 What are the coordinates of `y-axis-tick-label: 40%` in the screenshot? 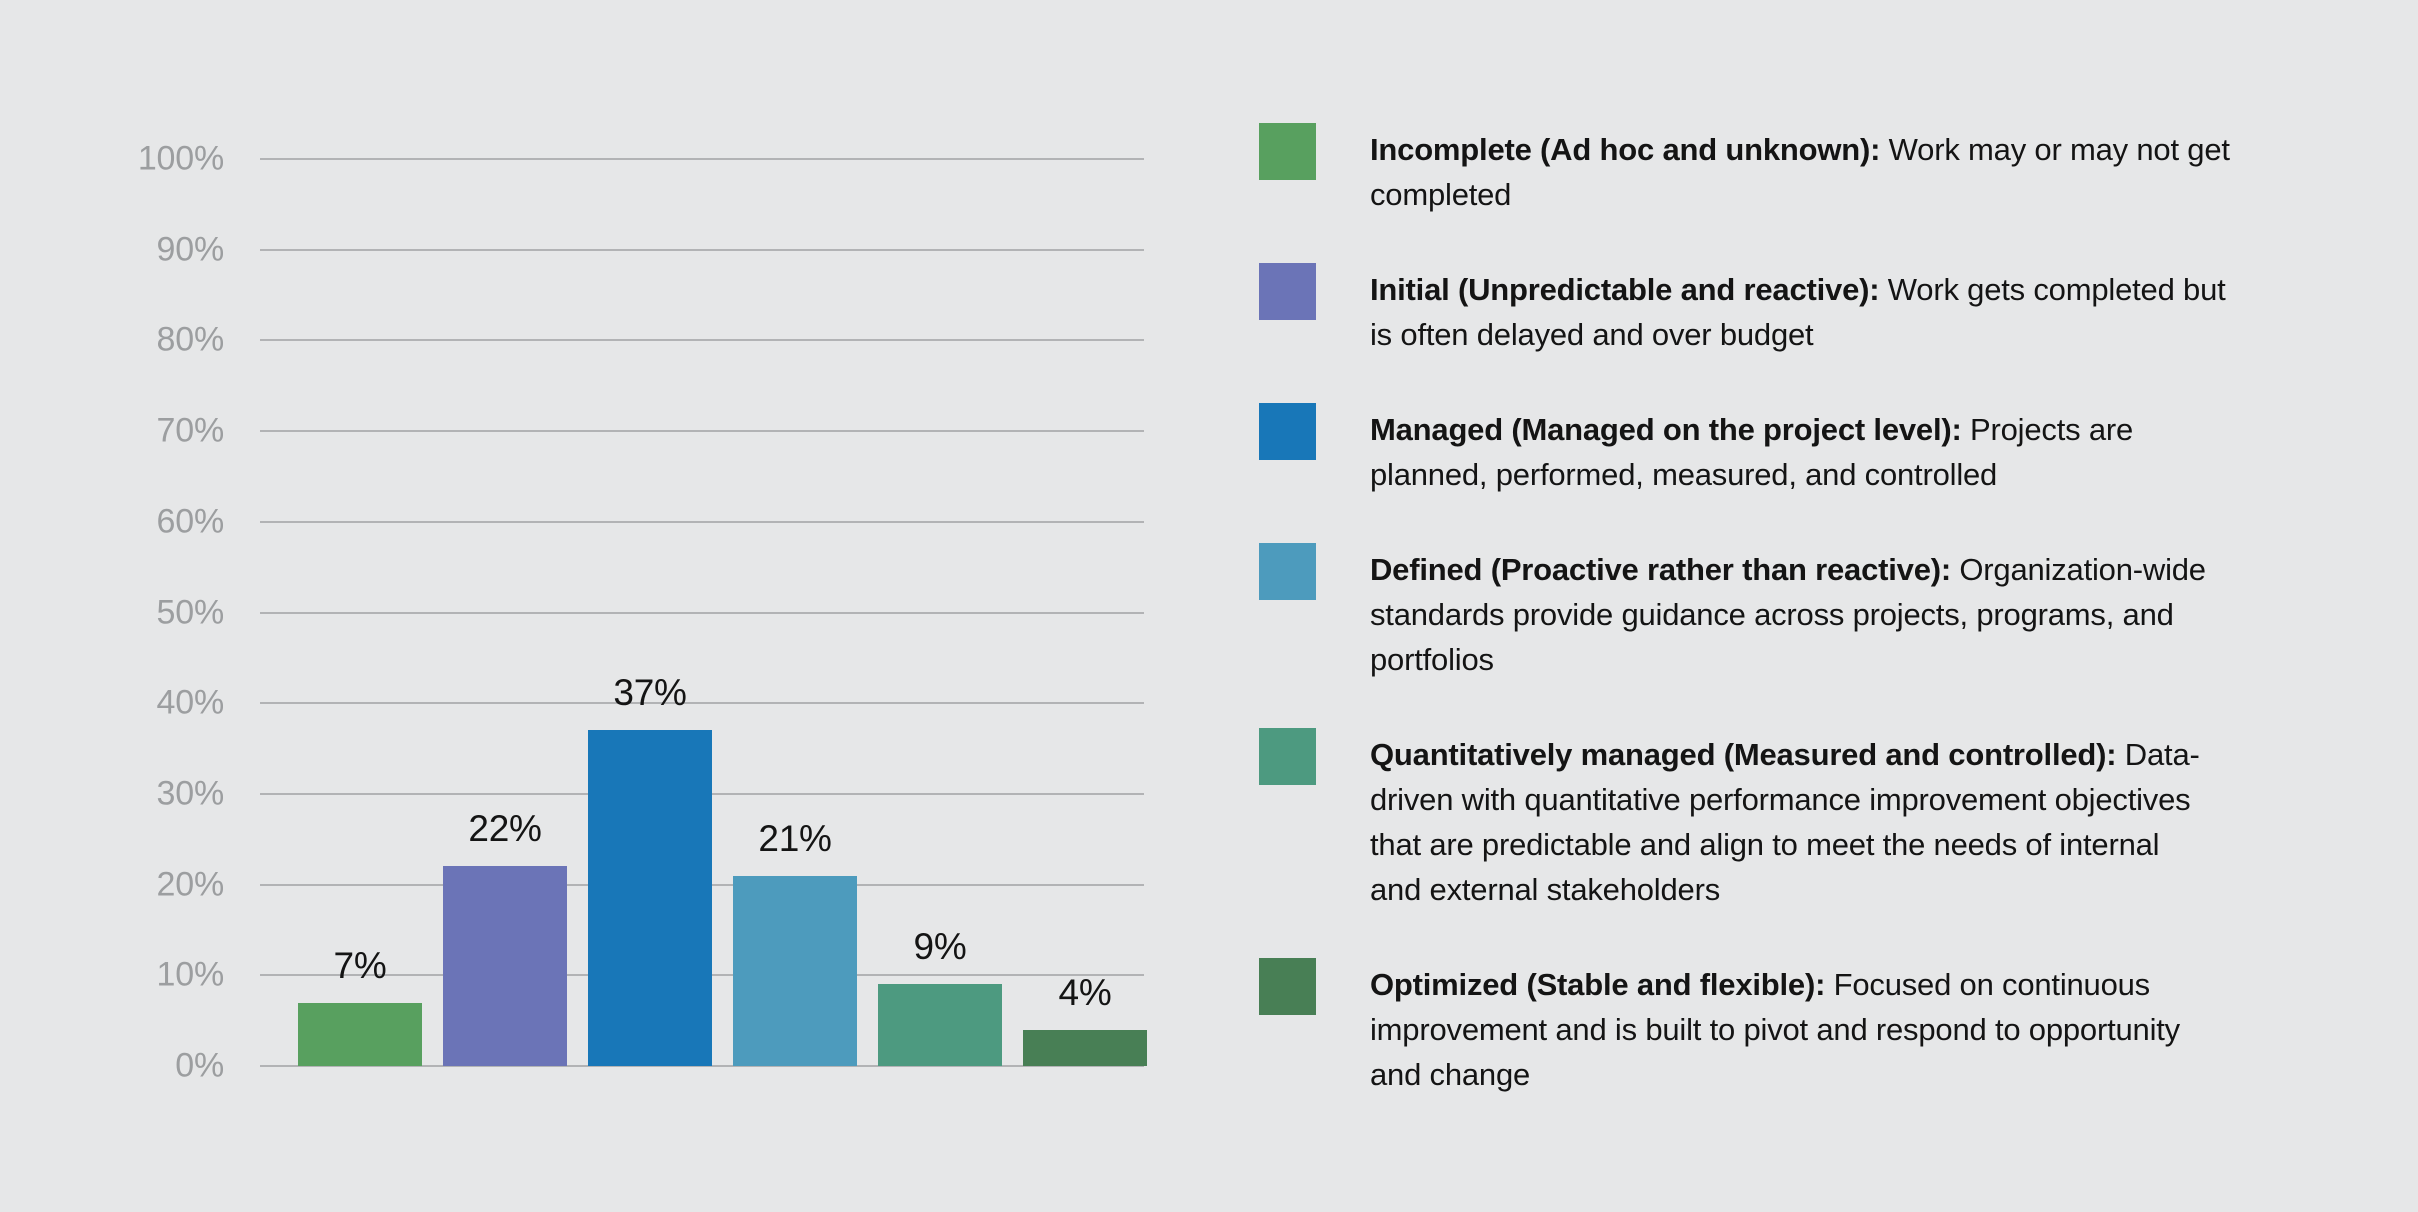 It's located at (190, 702).